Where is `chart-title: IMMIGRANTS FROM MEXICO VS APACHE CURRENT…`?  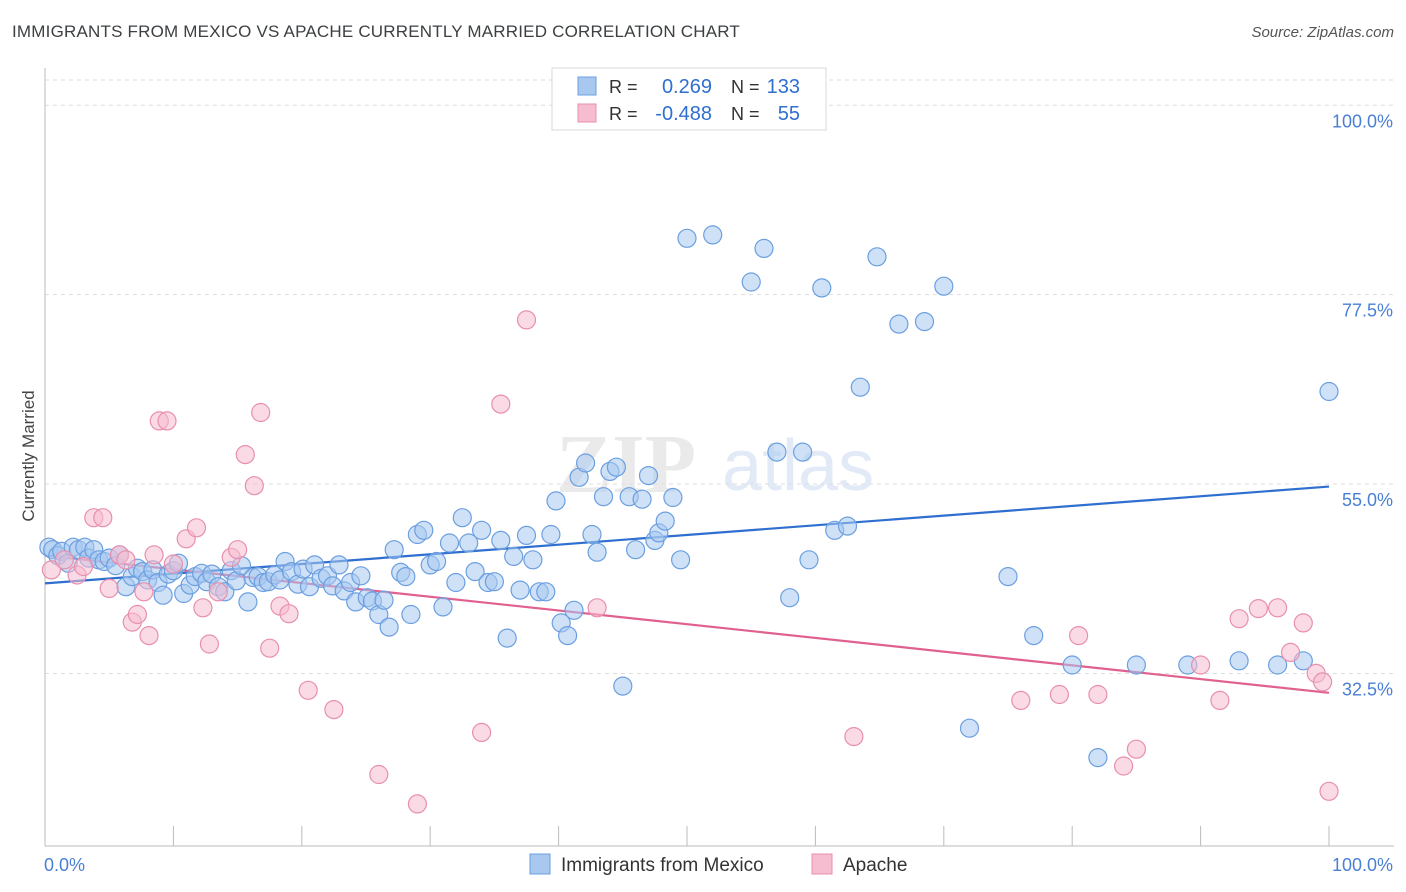 chart-title: IMMIGRANTS FROM MEXICO VS APACHE CURRENT… is located at coordinates (376, 31).